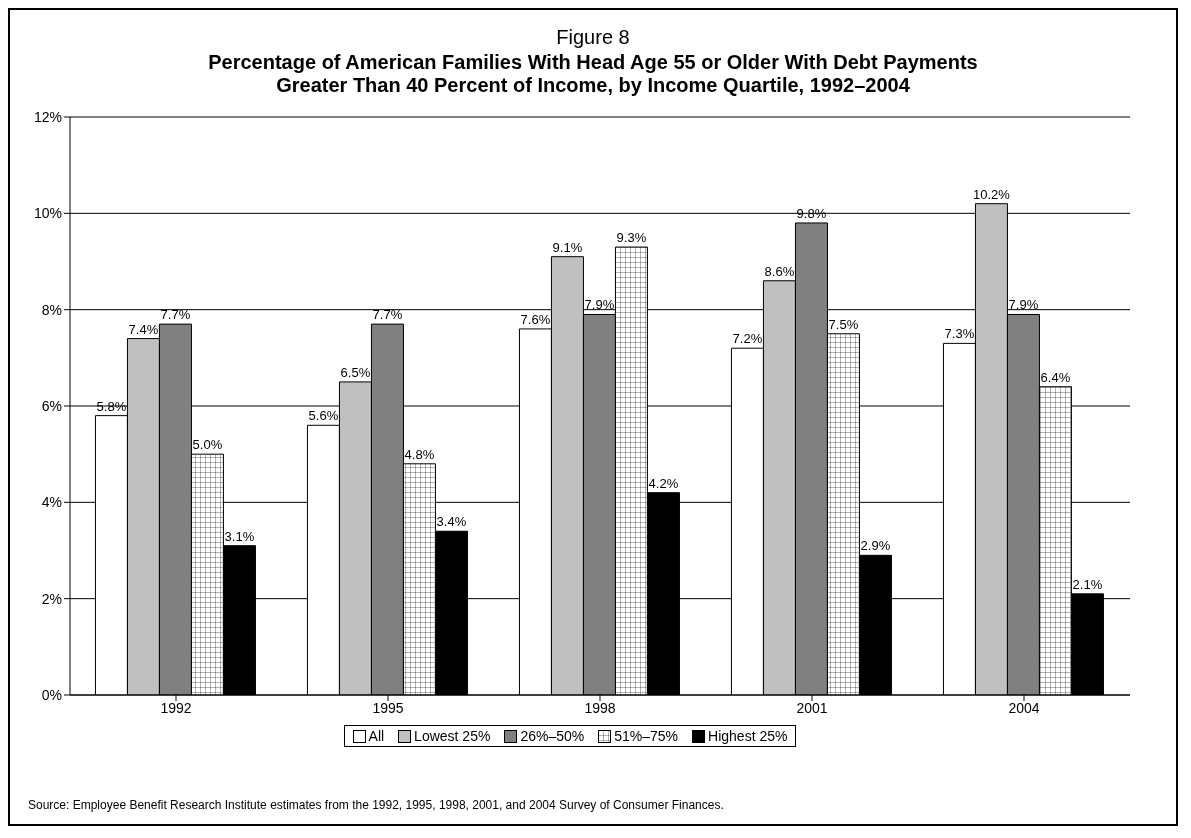 This screenshot has height=838, width=1191. What do you see at coordinates (1087, 584) in the screenshot?
I see `data-label: 2.1%` at bounding box center [1087, 584].